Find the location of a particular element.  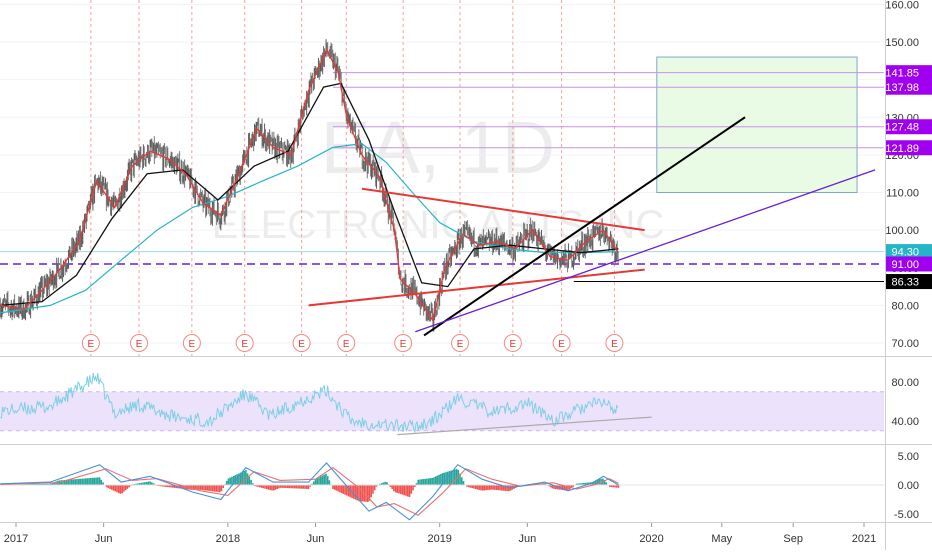

trendline-support is located at coordinates (645, 251).